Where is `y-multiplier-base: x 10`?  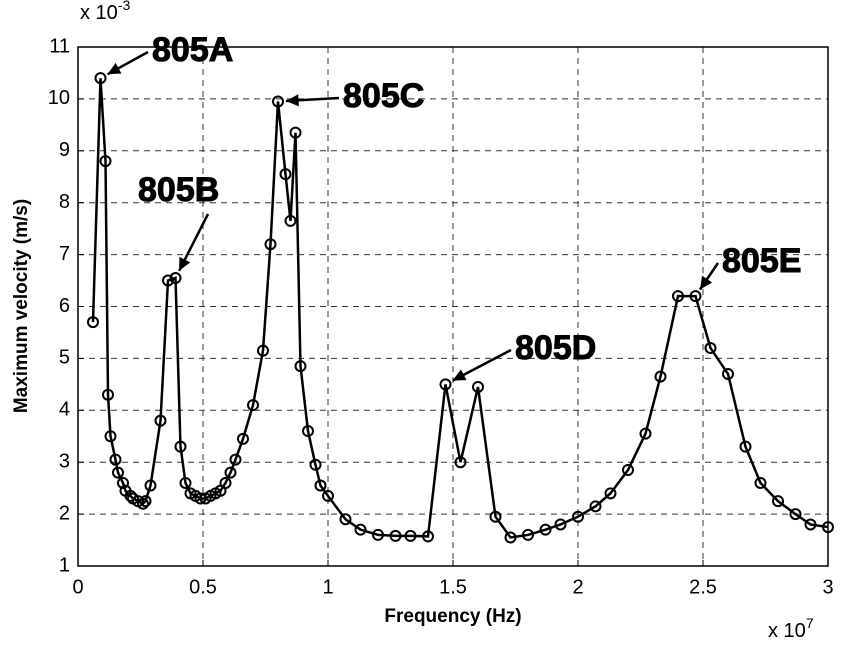
y-multiplier-base: x 10 is located at coordinates (99, 13).